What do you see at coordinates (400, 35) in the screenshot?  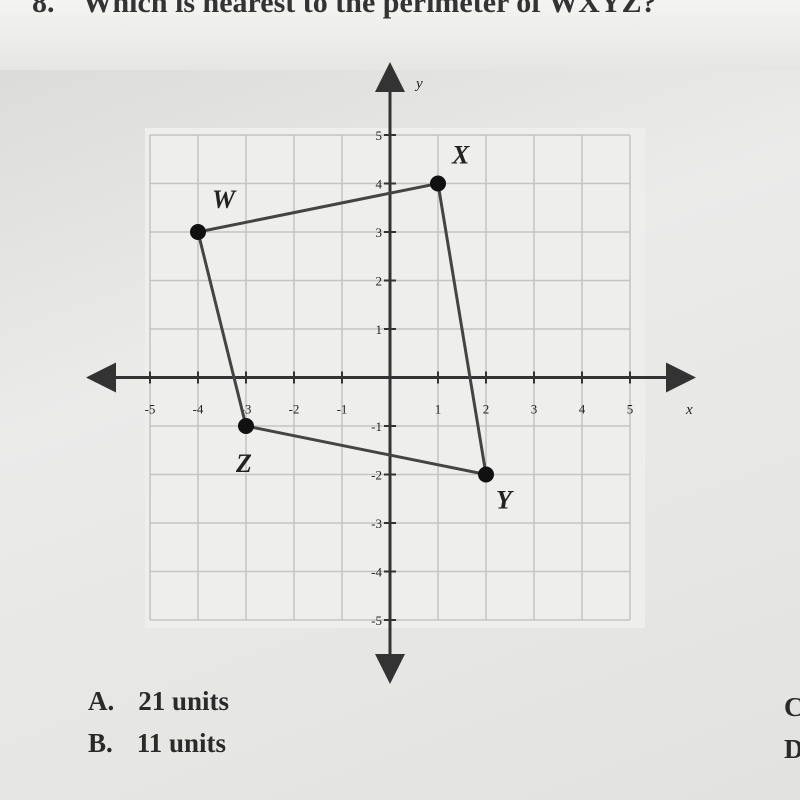 I see `header-band` at bounding box center [400, 35].